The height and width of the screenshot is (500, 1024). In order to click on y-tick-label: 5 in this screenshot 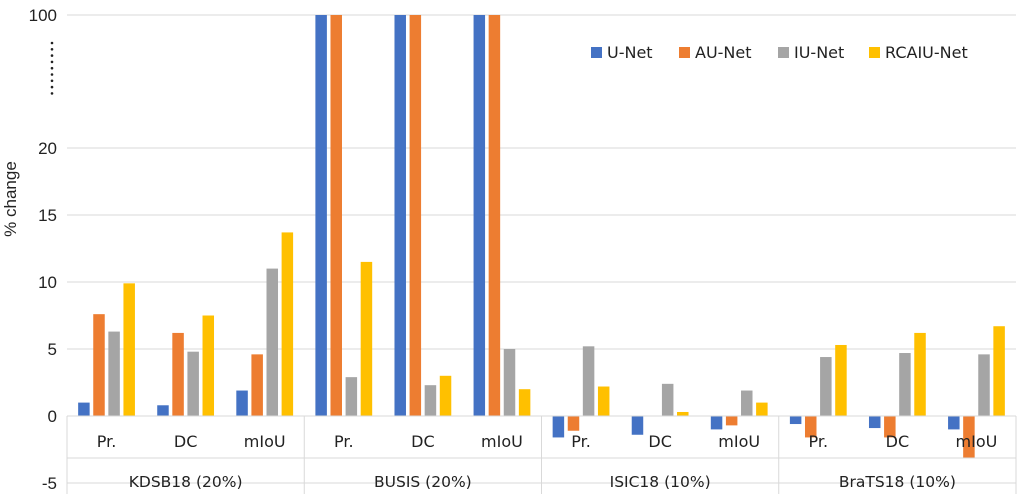, I will do `click(52, 349)`.